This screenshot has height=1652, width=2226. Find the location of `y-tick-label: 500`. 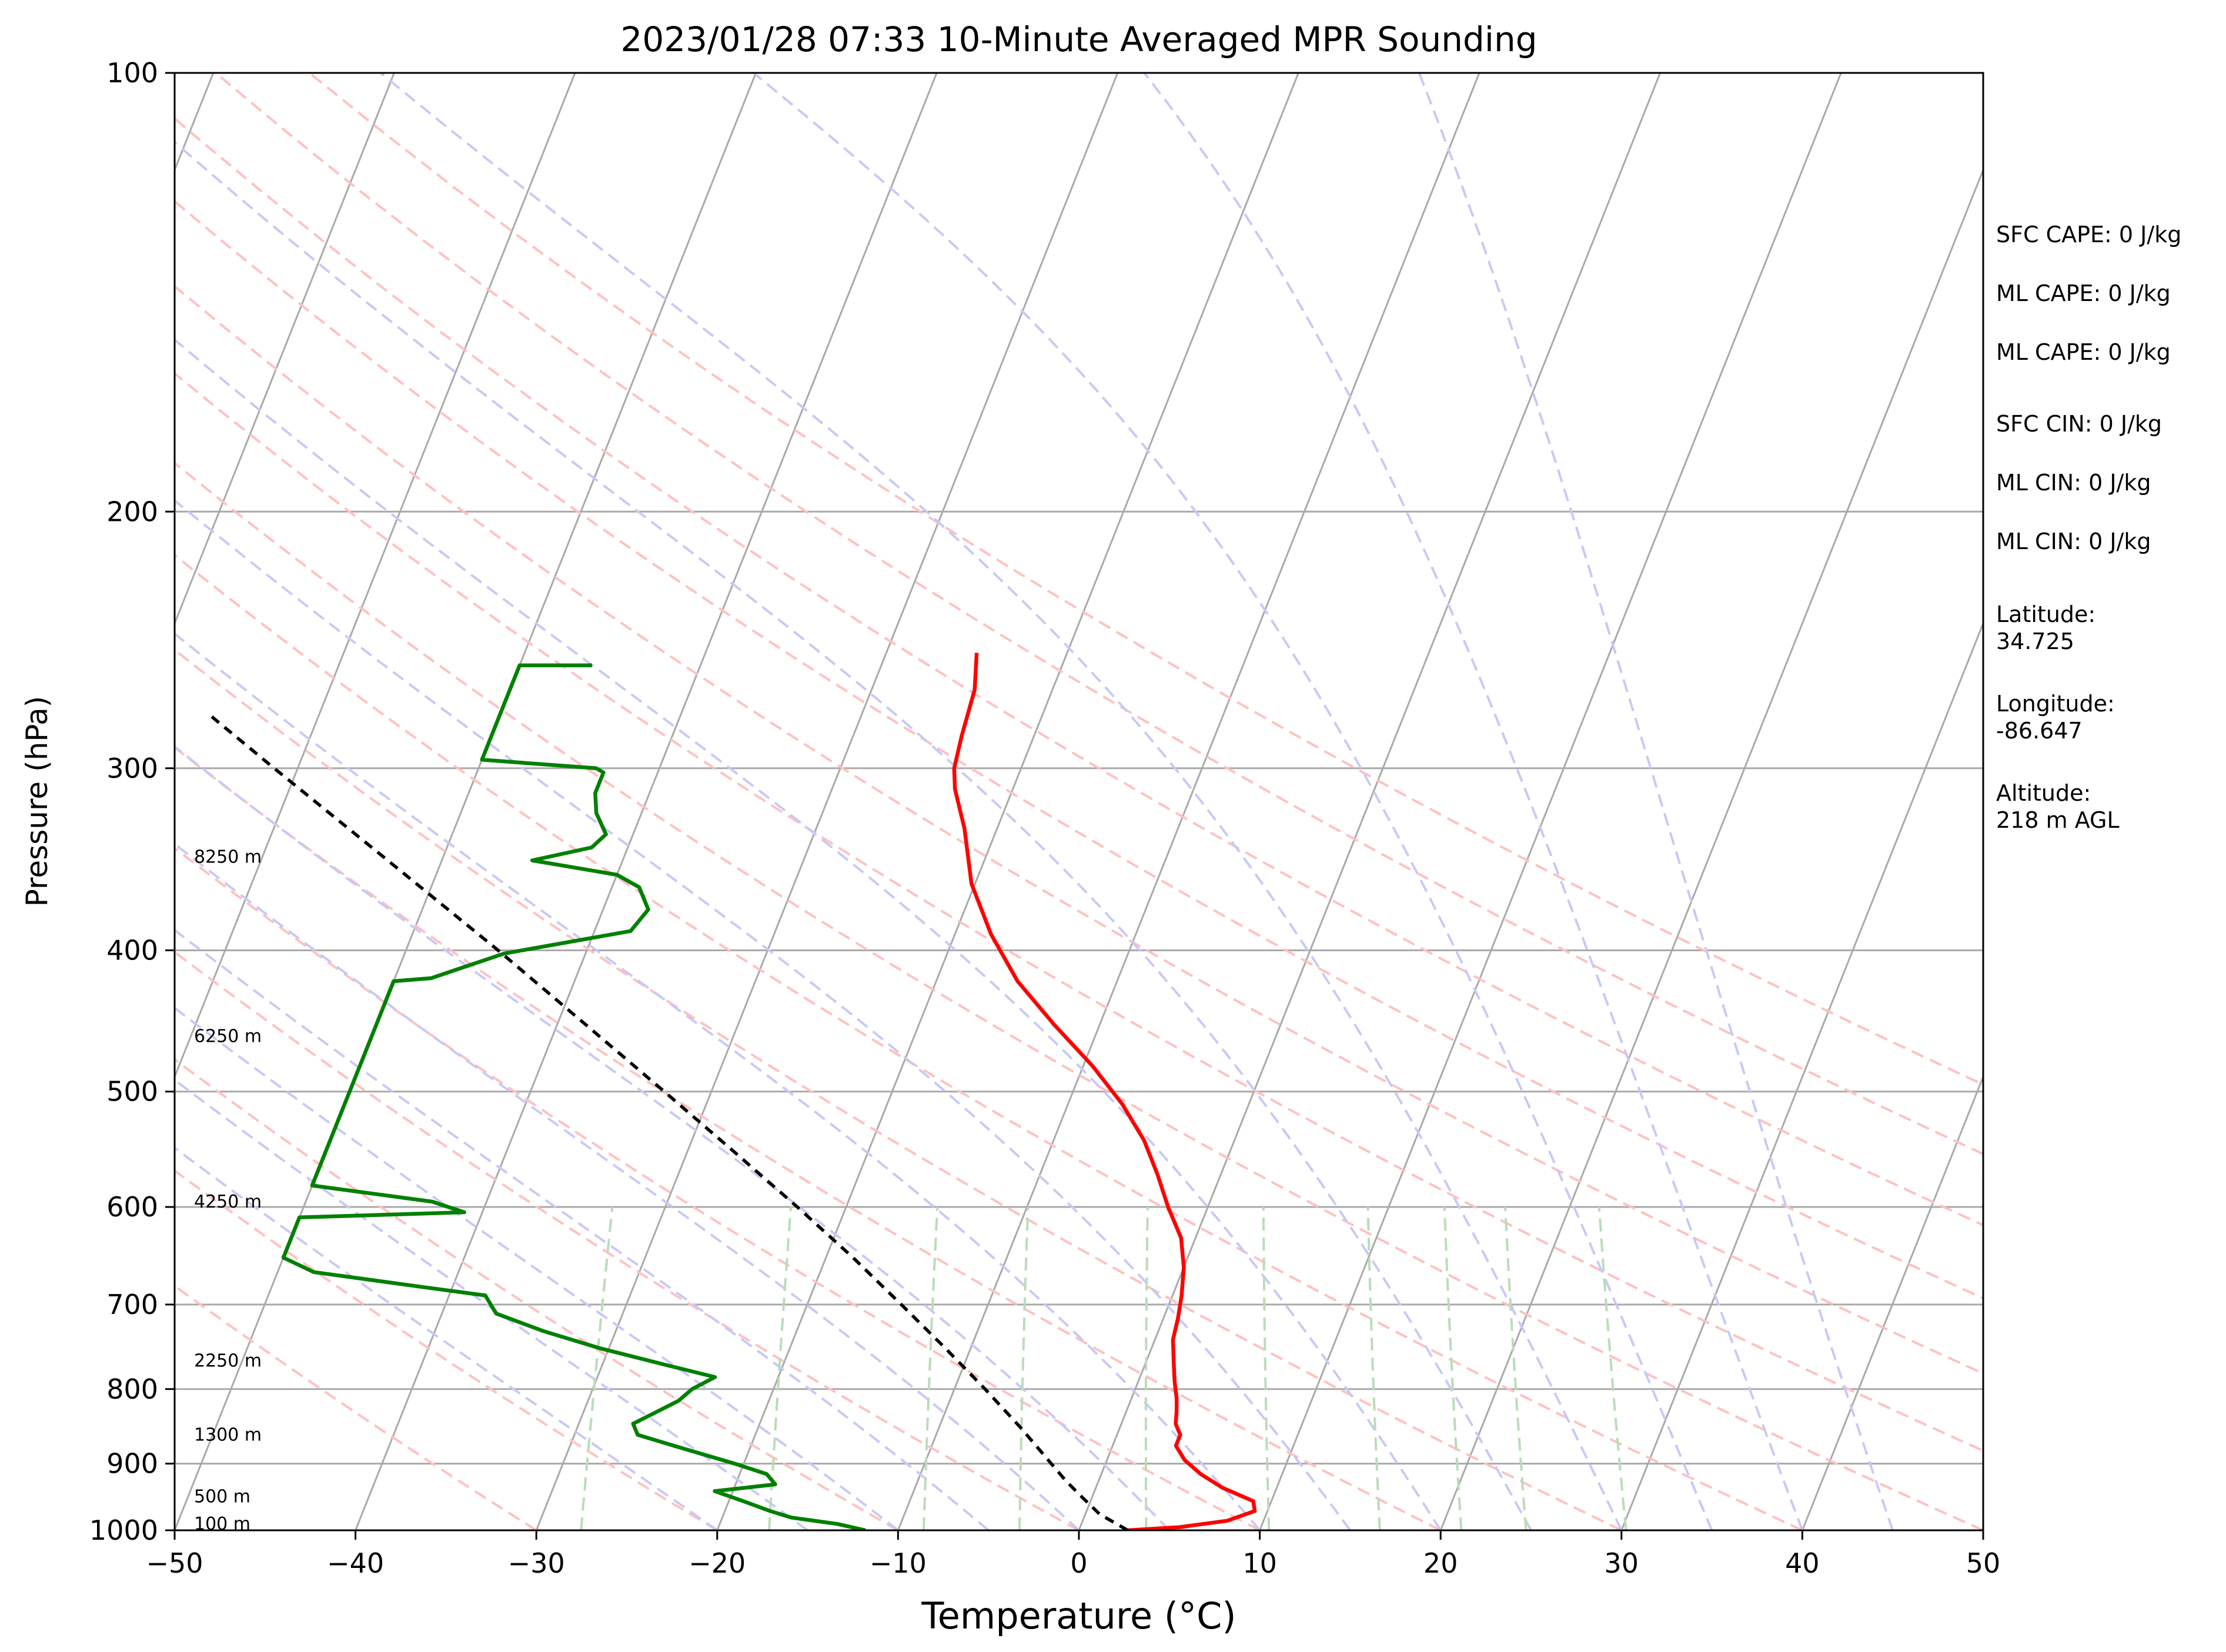

y-tick-label: 500 is located at coordinates (132, 1092).